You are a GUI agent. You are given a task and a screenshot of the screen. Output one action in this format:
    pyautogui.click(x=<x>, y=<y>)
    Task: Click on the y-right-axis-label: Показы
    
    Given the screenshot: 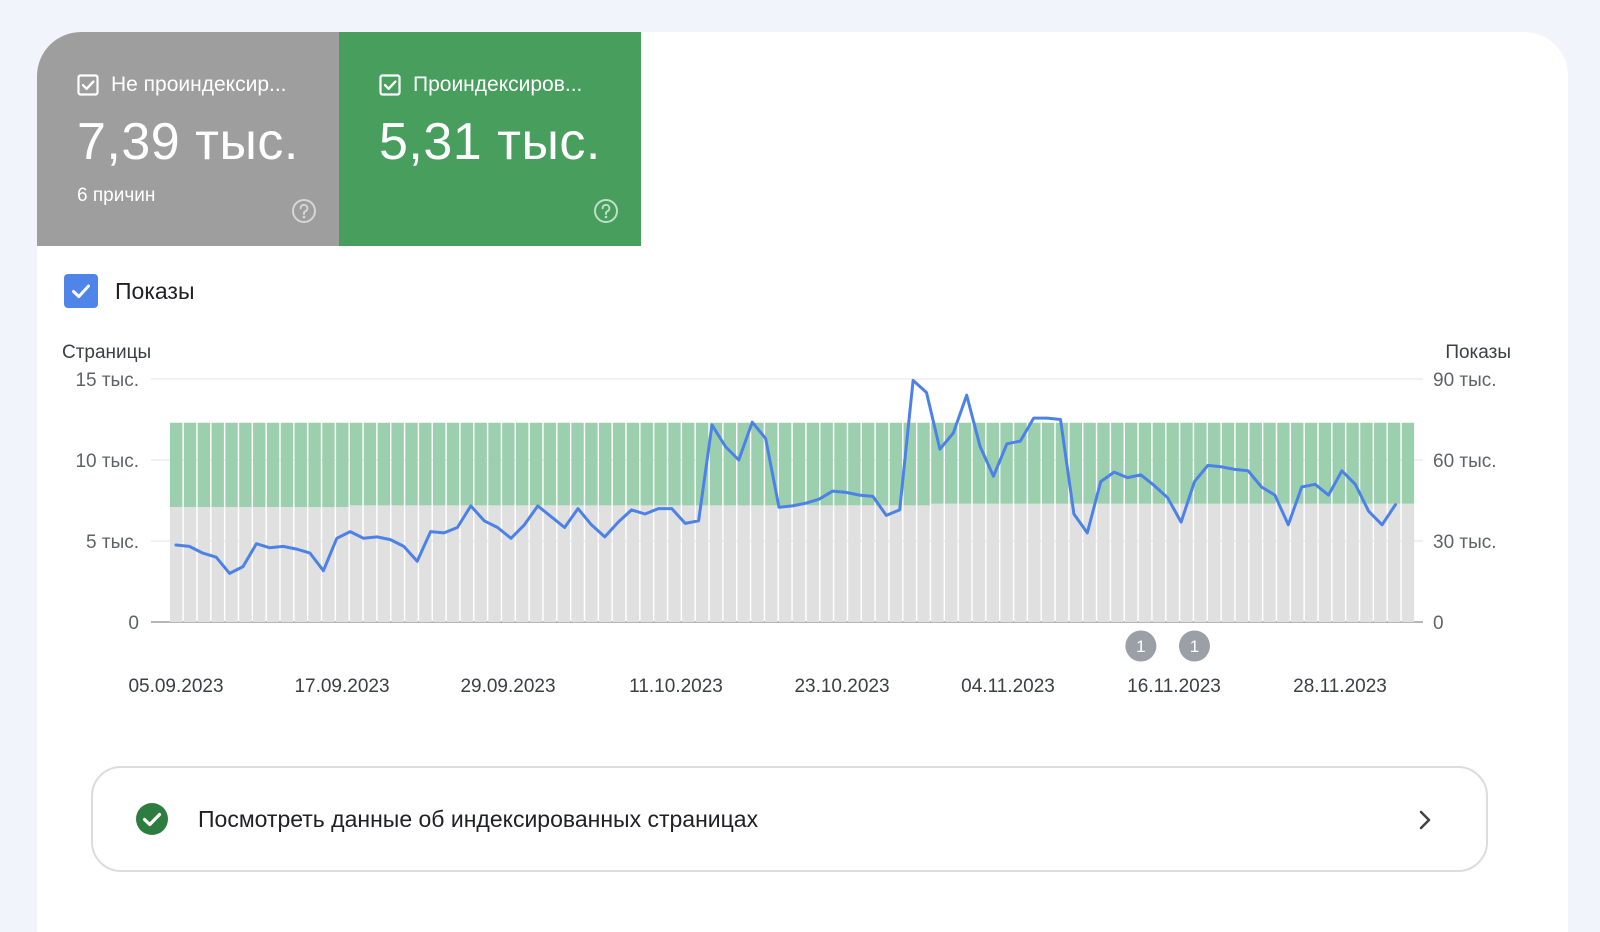 What is the action you would take?
    pyautogui.click(x=1478, y=352)
    